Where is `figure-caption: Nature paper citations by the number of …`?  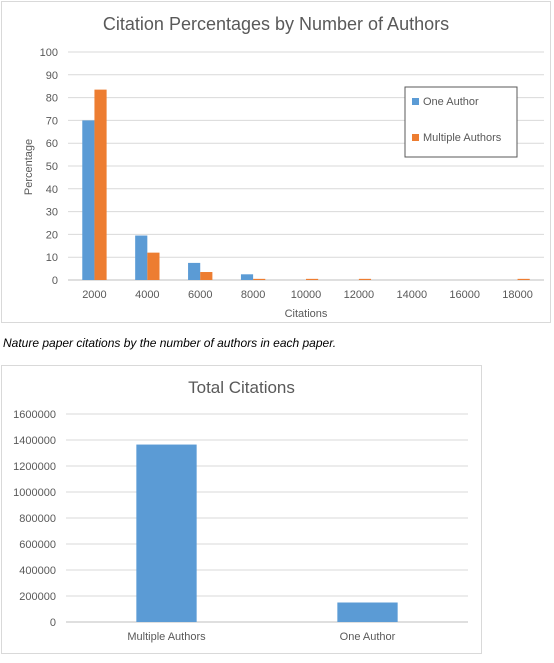 figure-caption: Nature paper citations by the number of … is located at coordinates (170, 343).